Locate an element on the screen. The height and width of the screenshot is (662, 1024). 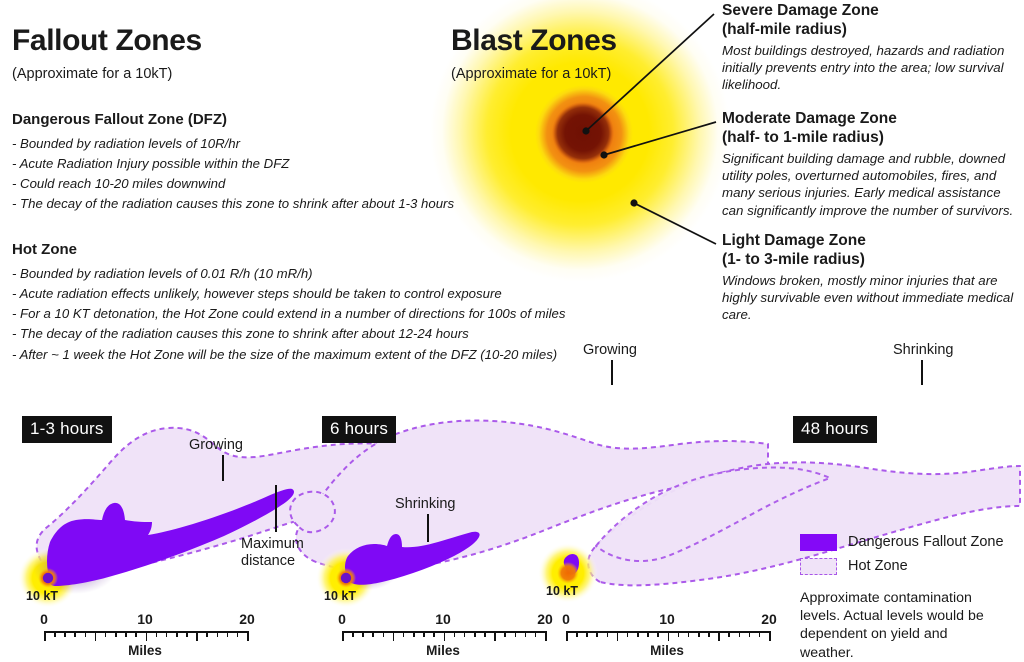
callout-radius: (half- to 1-mile radius) is located at coordinates (803, 137).